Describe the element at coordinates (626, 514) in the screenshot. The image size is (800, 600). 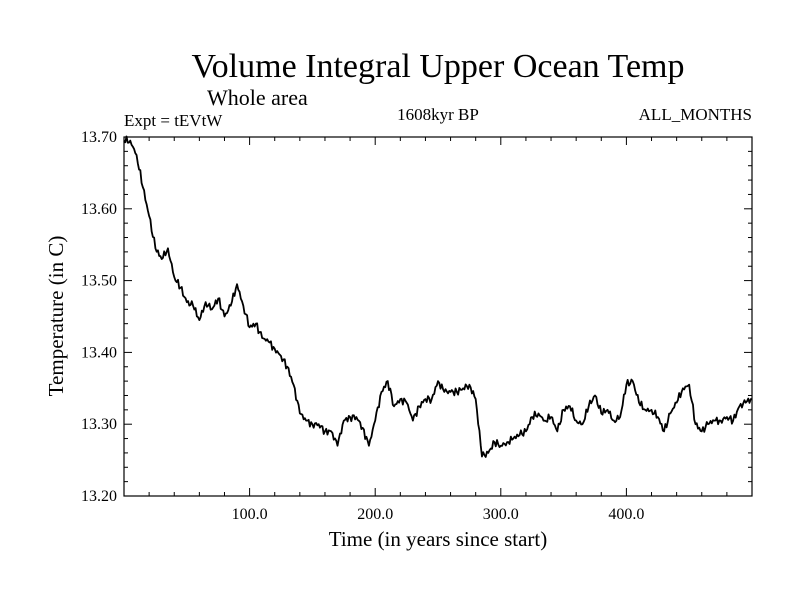
I see `x-tick-label: 400.0` at that location.